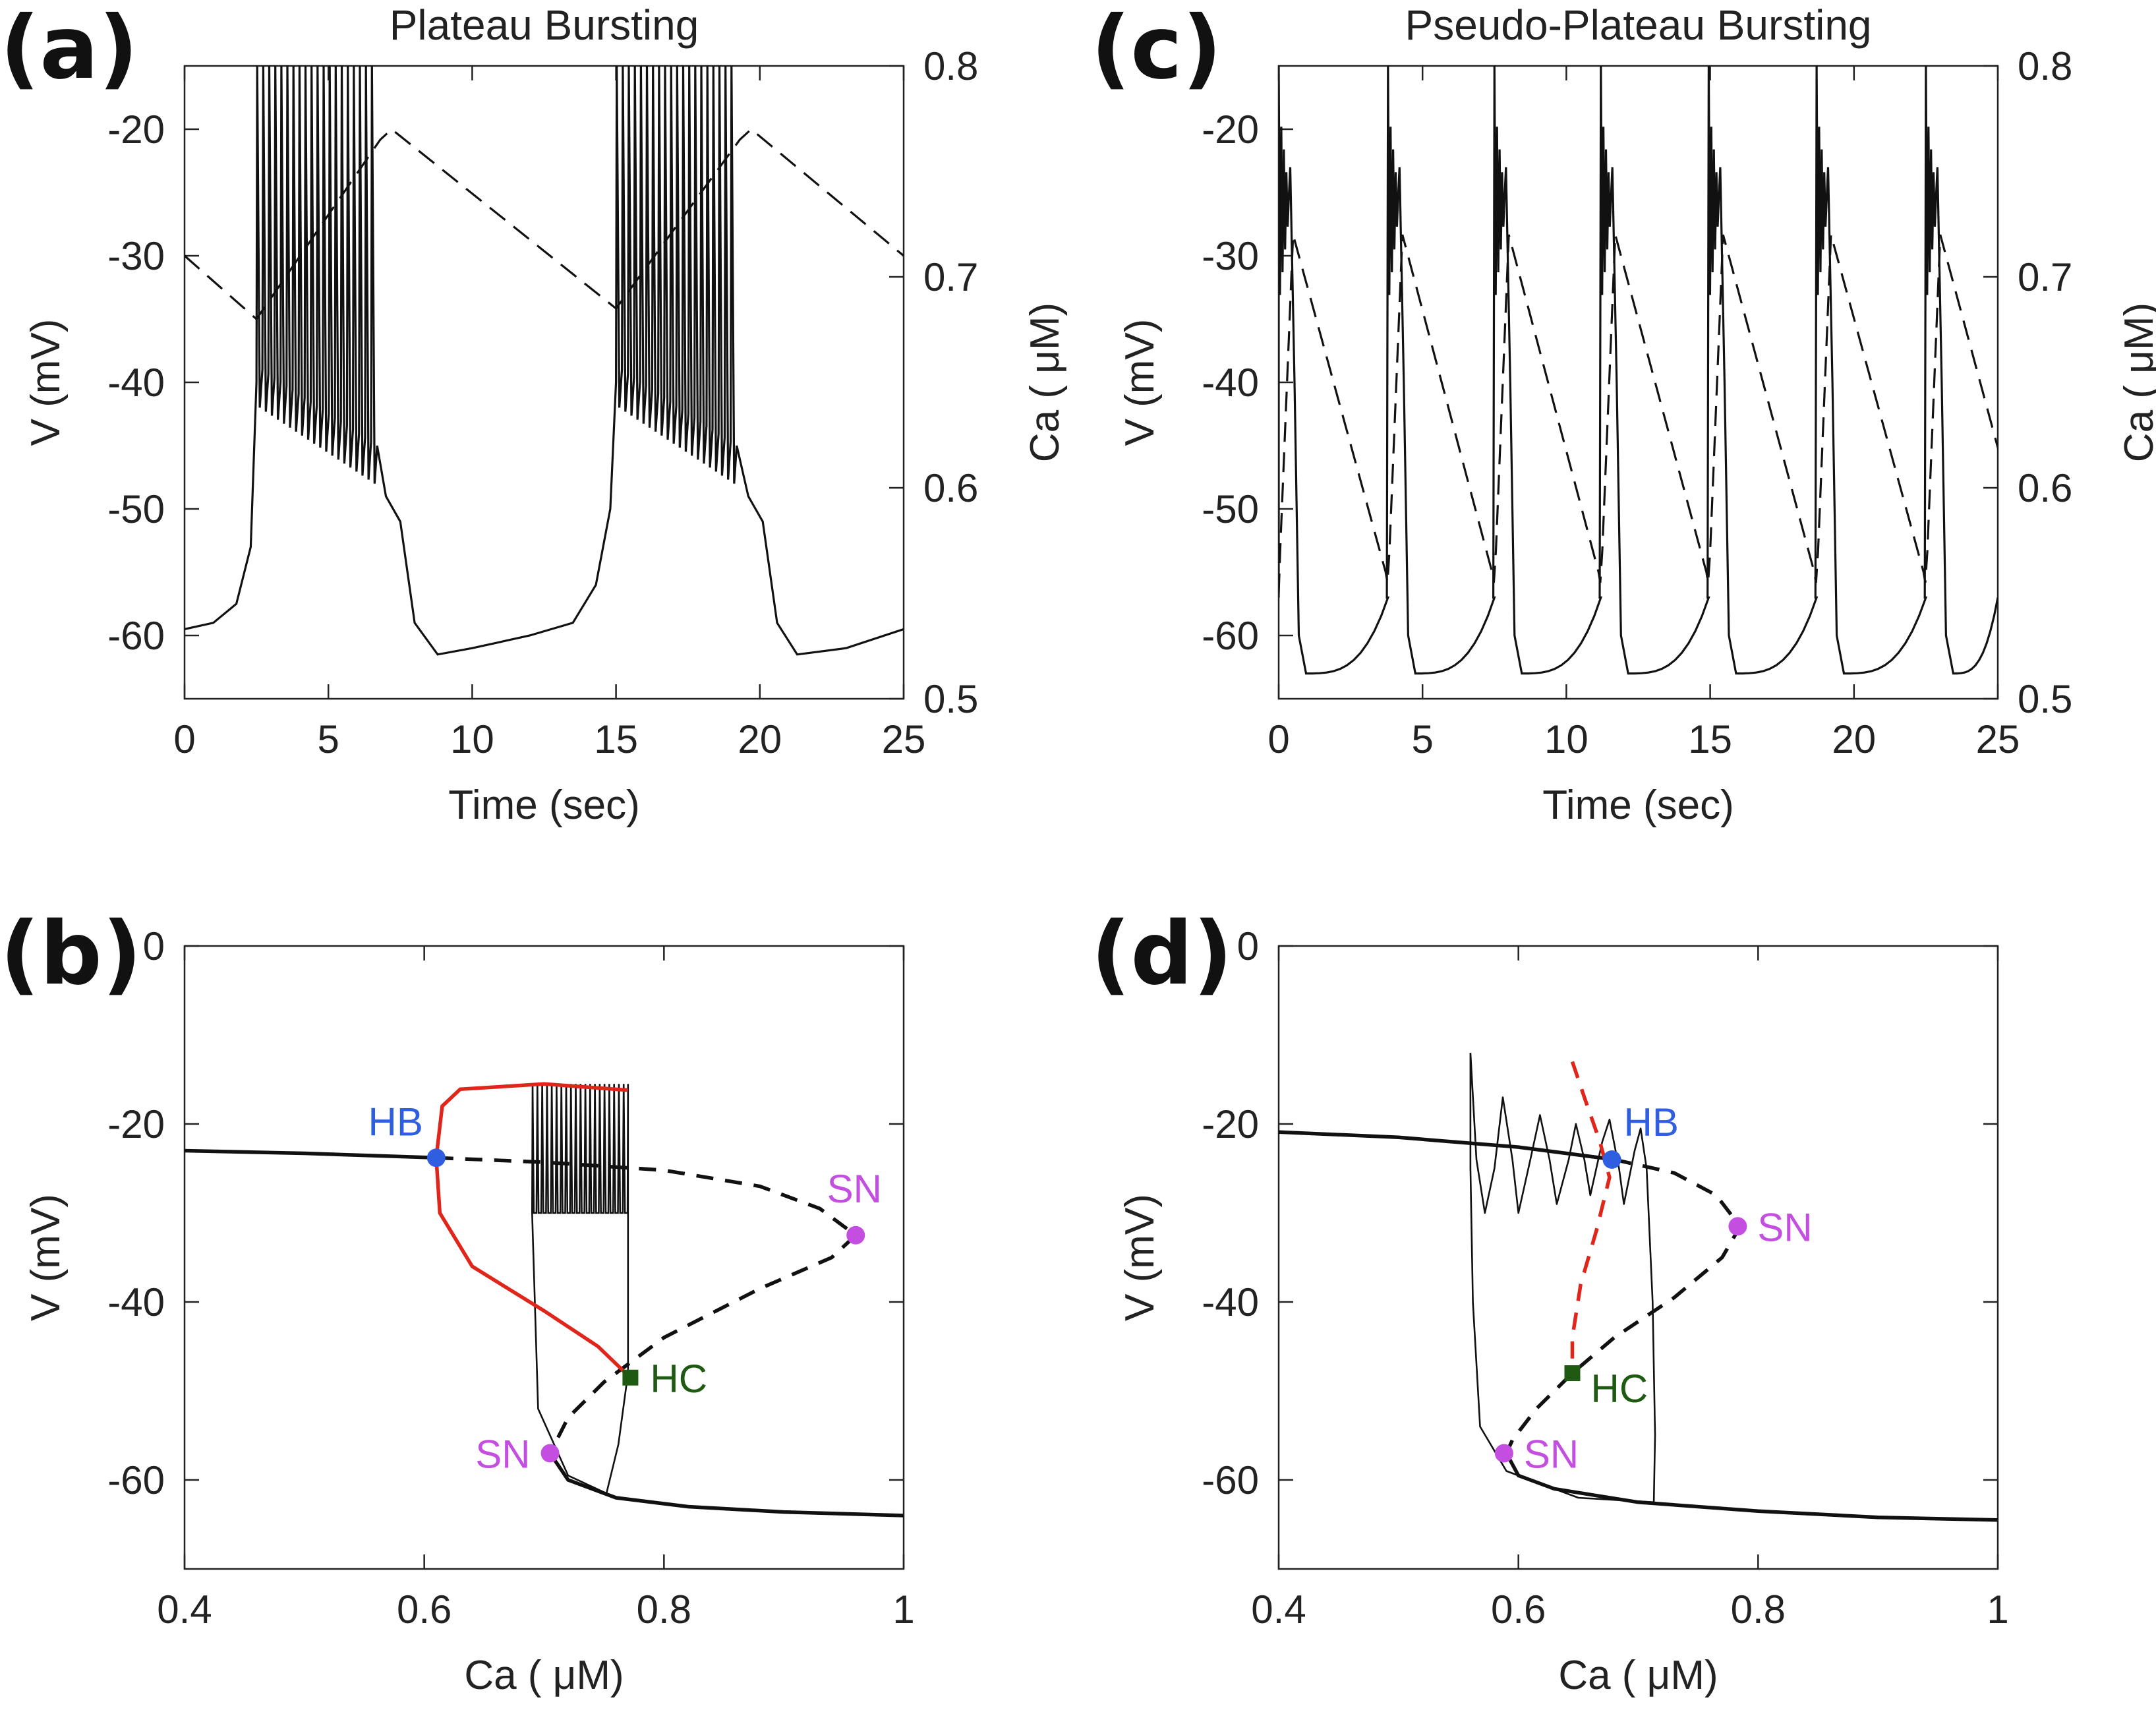 This screenshot has width=2156, height=1712. What do you see at coordinates (1591, 1217) in the screenshot?
I see `periodic-branch` at bounding box center [1591, 1217].